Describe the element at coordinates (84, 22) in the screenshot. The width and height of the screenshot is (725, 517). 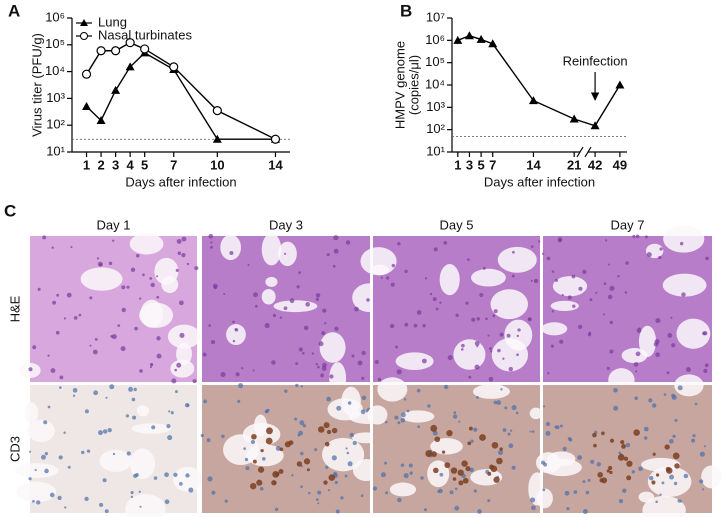
I see `legend-marker` at that location.